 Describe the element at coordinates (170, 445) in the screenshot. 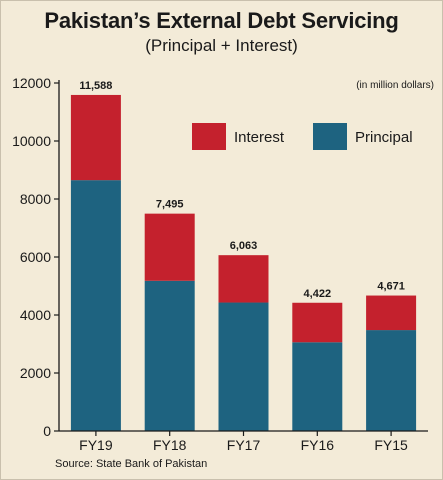

I see `x-tick-label-fy18: FY18` at that location.